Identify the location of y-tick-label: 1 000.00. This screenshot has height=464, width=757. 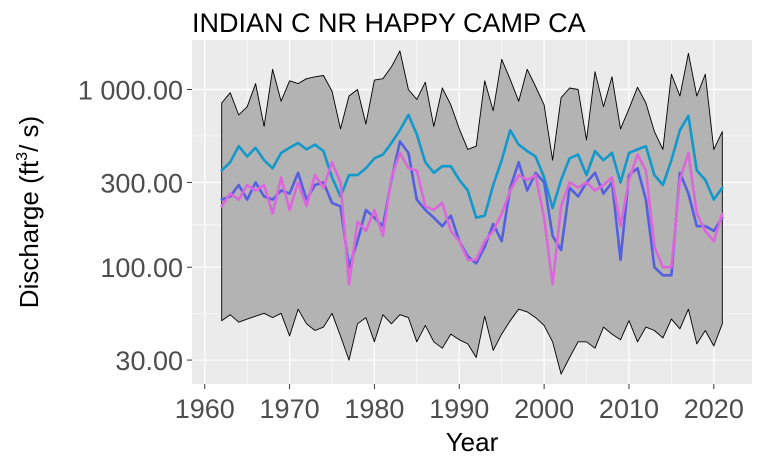
(130, 91).